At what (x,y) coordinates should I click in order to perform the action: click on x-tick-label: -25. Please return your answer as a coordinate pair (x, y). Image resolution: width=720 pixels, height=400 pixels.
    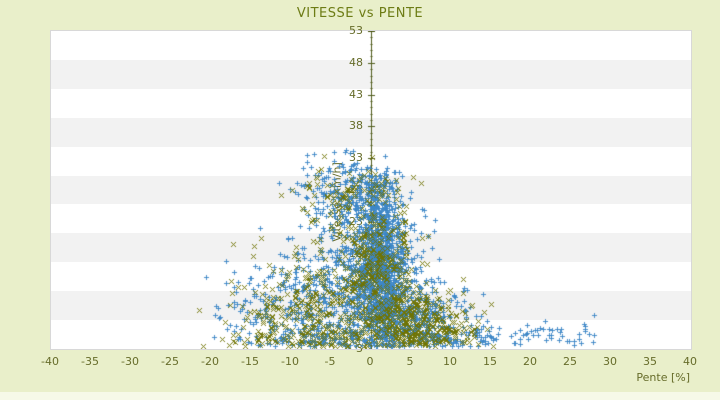
    Looking at the image, I should click on (170, 361).